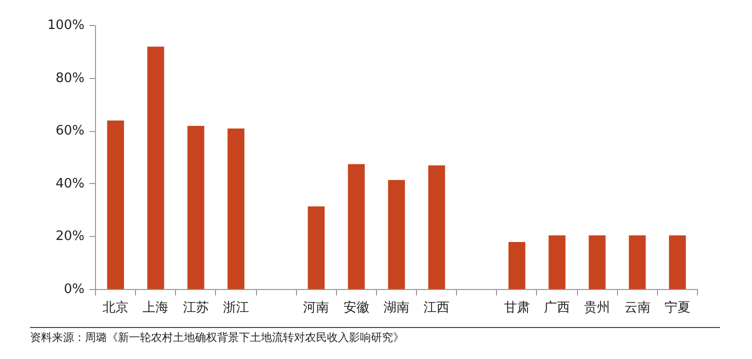 The image size is (752, 359). Describe the element at coordinates (70, 184) in the screenshot. I see `y-tick-label: 40%` at that location.